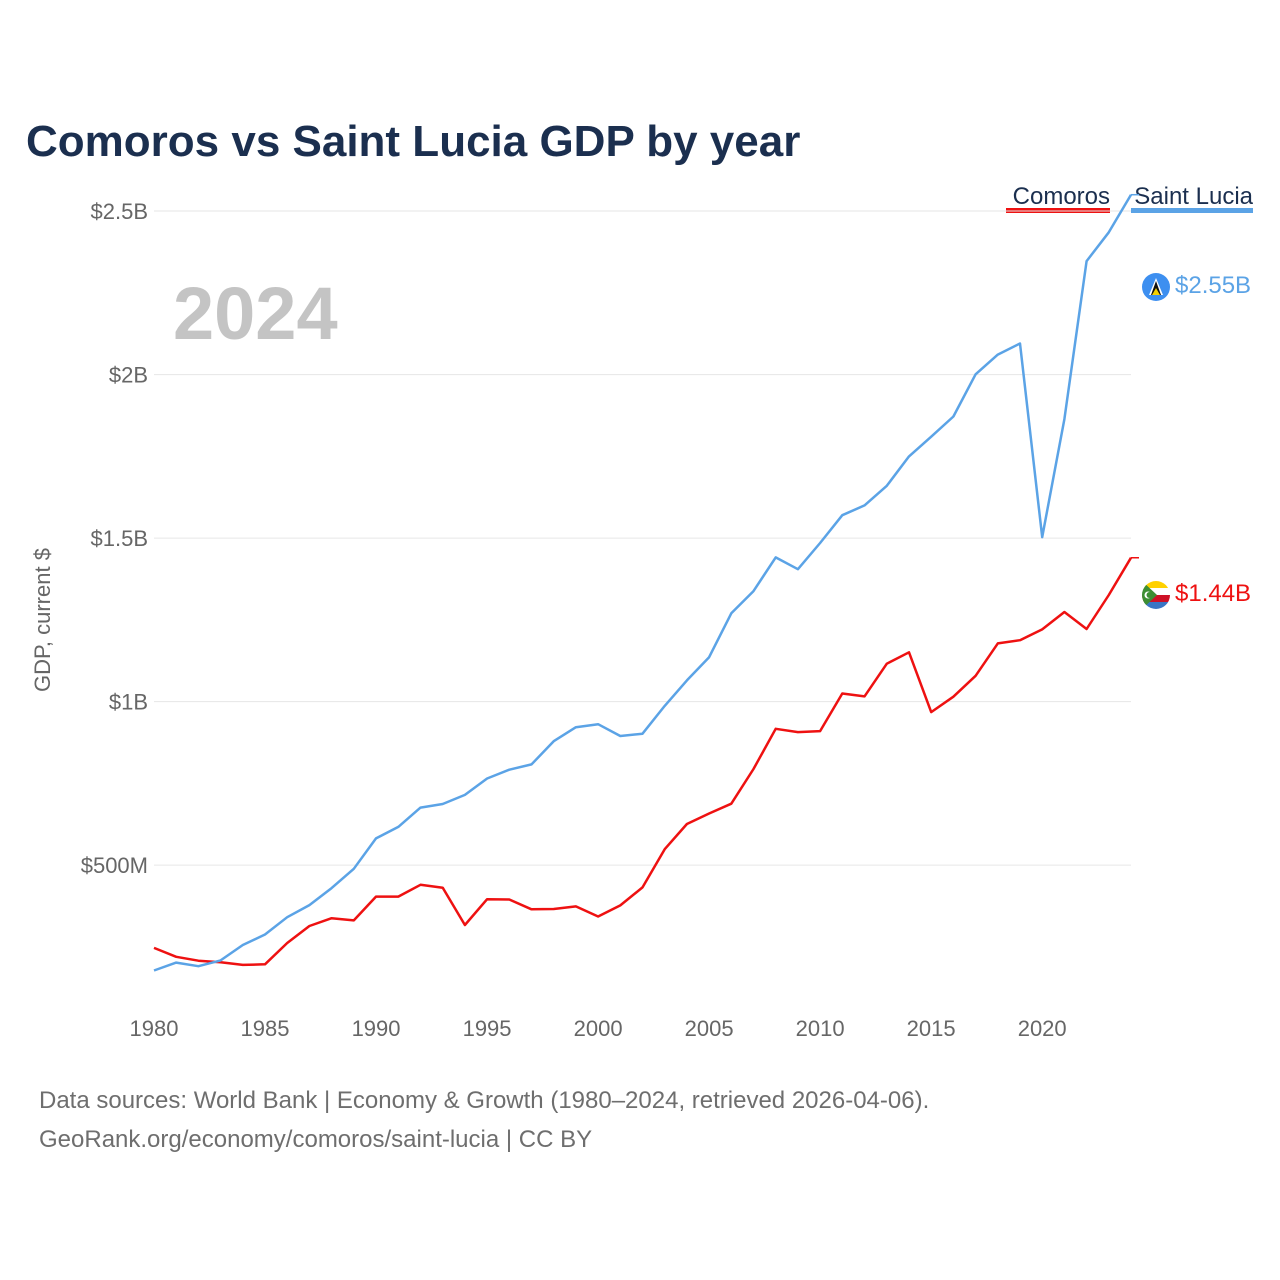 The height and width of the screenshot is (1280, 1280). Describe the element at coordinates (120, 538) in the screenshot. I see `y-tick-label: $1.5B` at that location.